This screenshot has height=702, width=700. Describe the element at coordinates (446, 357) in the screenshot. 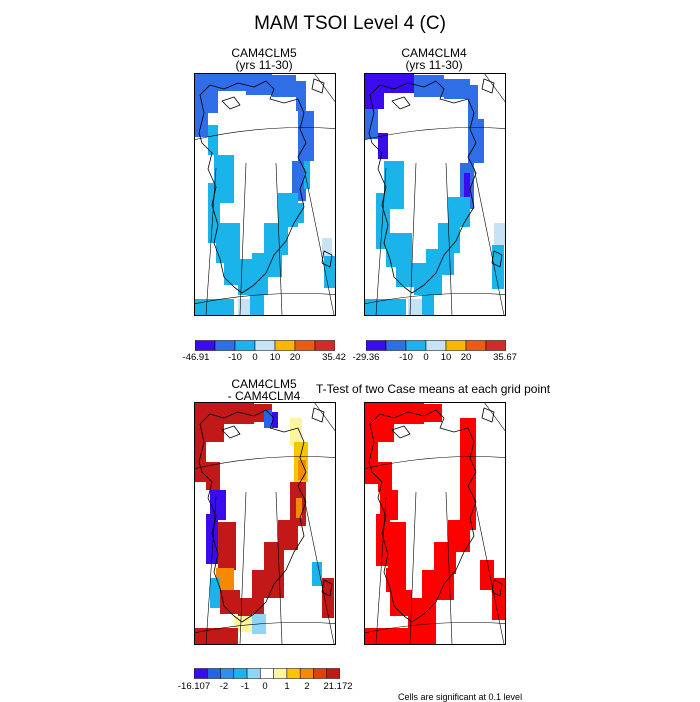

I see `panel-2-colorbar-tick: 10` at that location.